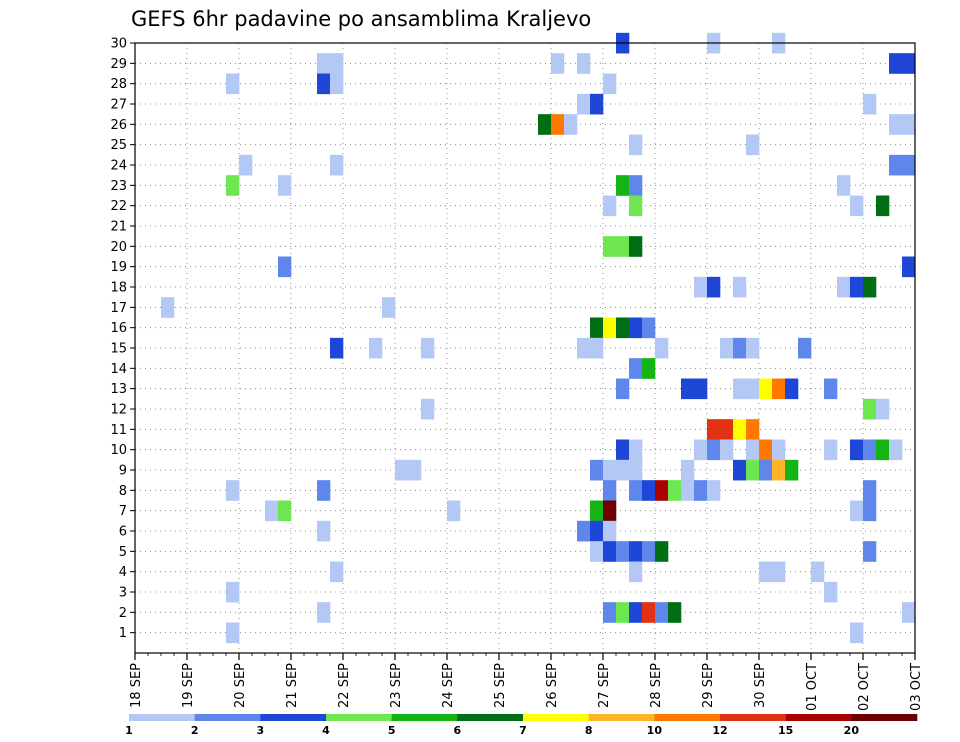 The width and height of the screenshot is (960, 742). I want to click on x-tick-label: 27 SEP, so click(604, 685).